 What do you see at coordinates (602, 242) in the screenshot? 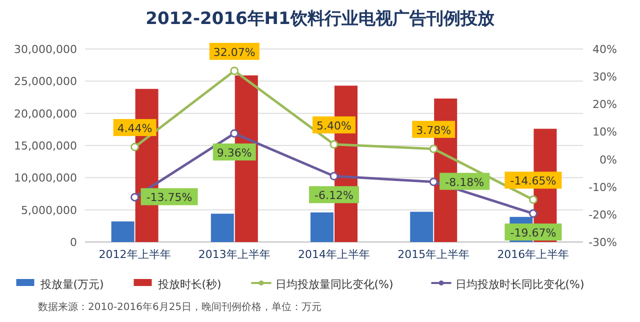
I see `y2-tick-label: -30%` at bounding box center [602, 242].